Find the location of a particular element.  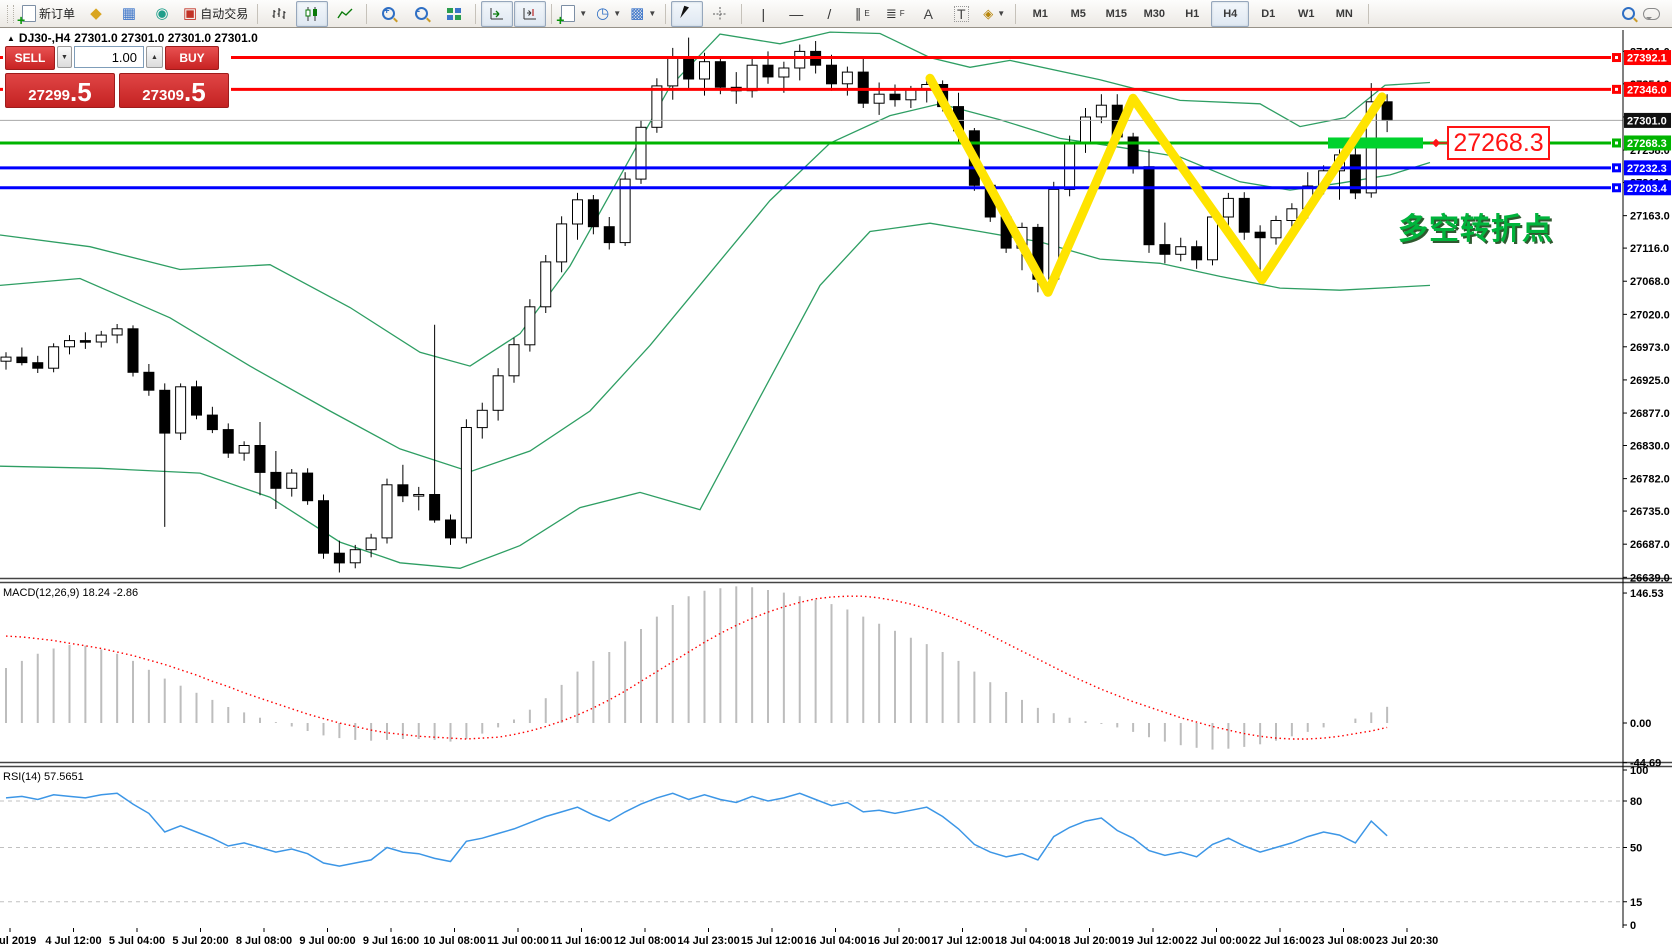

horizontal-line-tool: — is located at coordinates (796, 14).